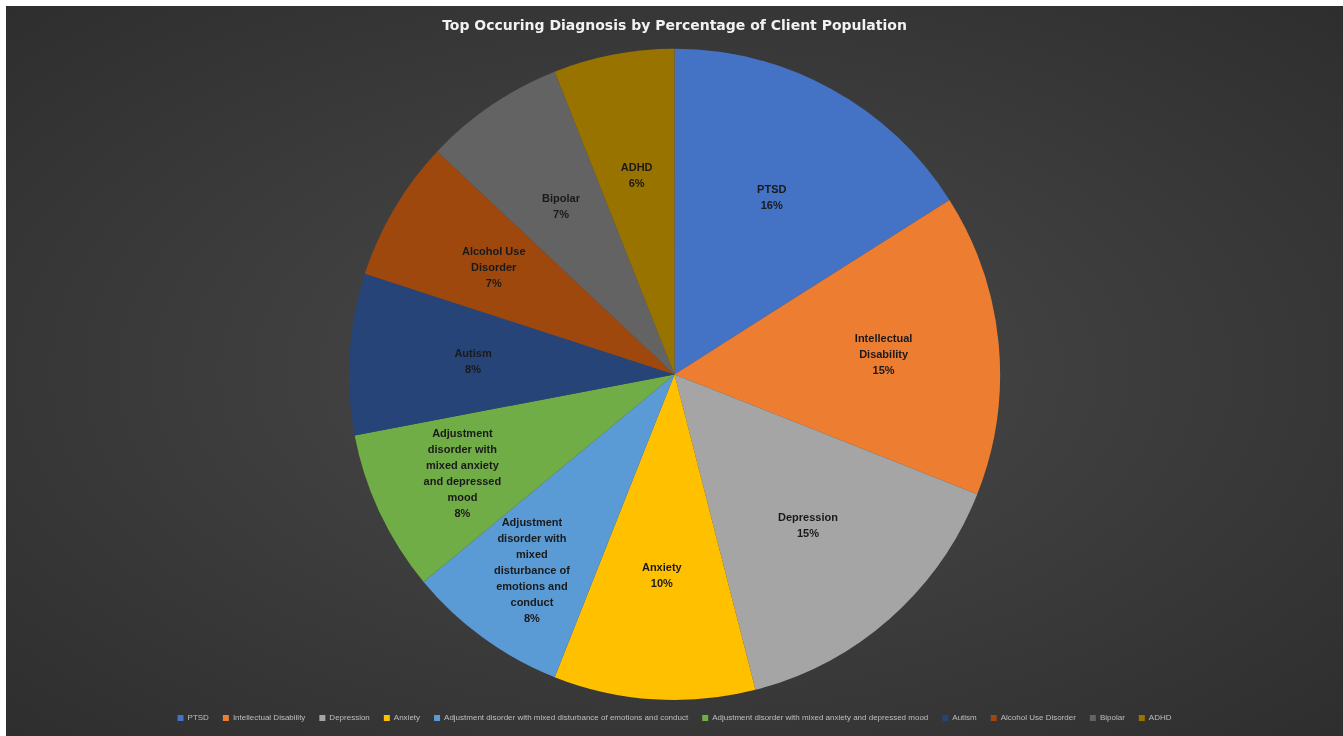 This screenshot has width=1343, height=736. I want to click on legend-label: Autism, so click(965, 718).